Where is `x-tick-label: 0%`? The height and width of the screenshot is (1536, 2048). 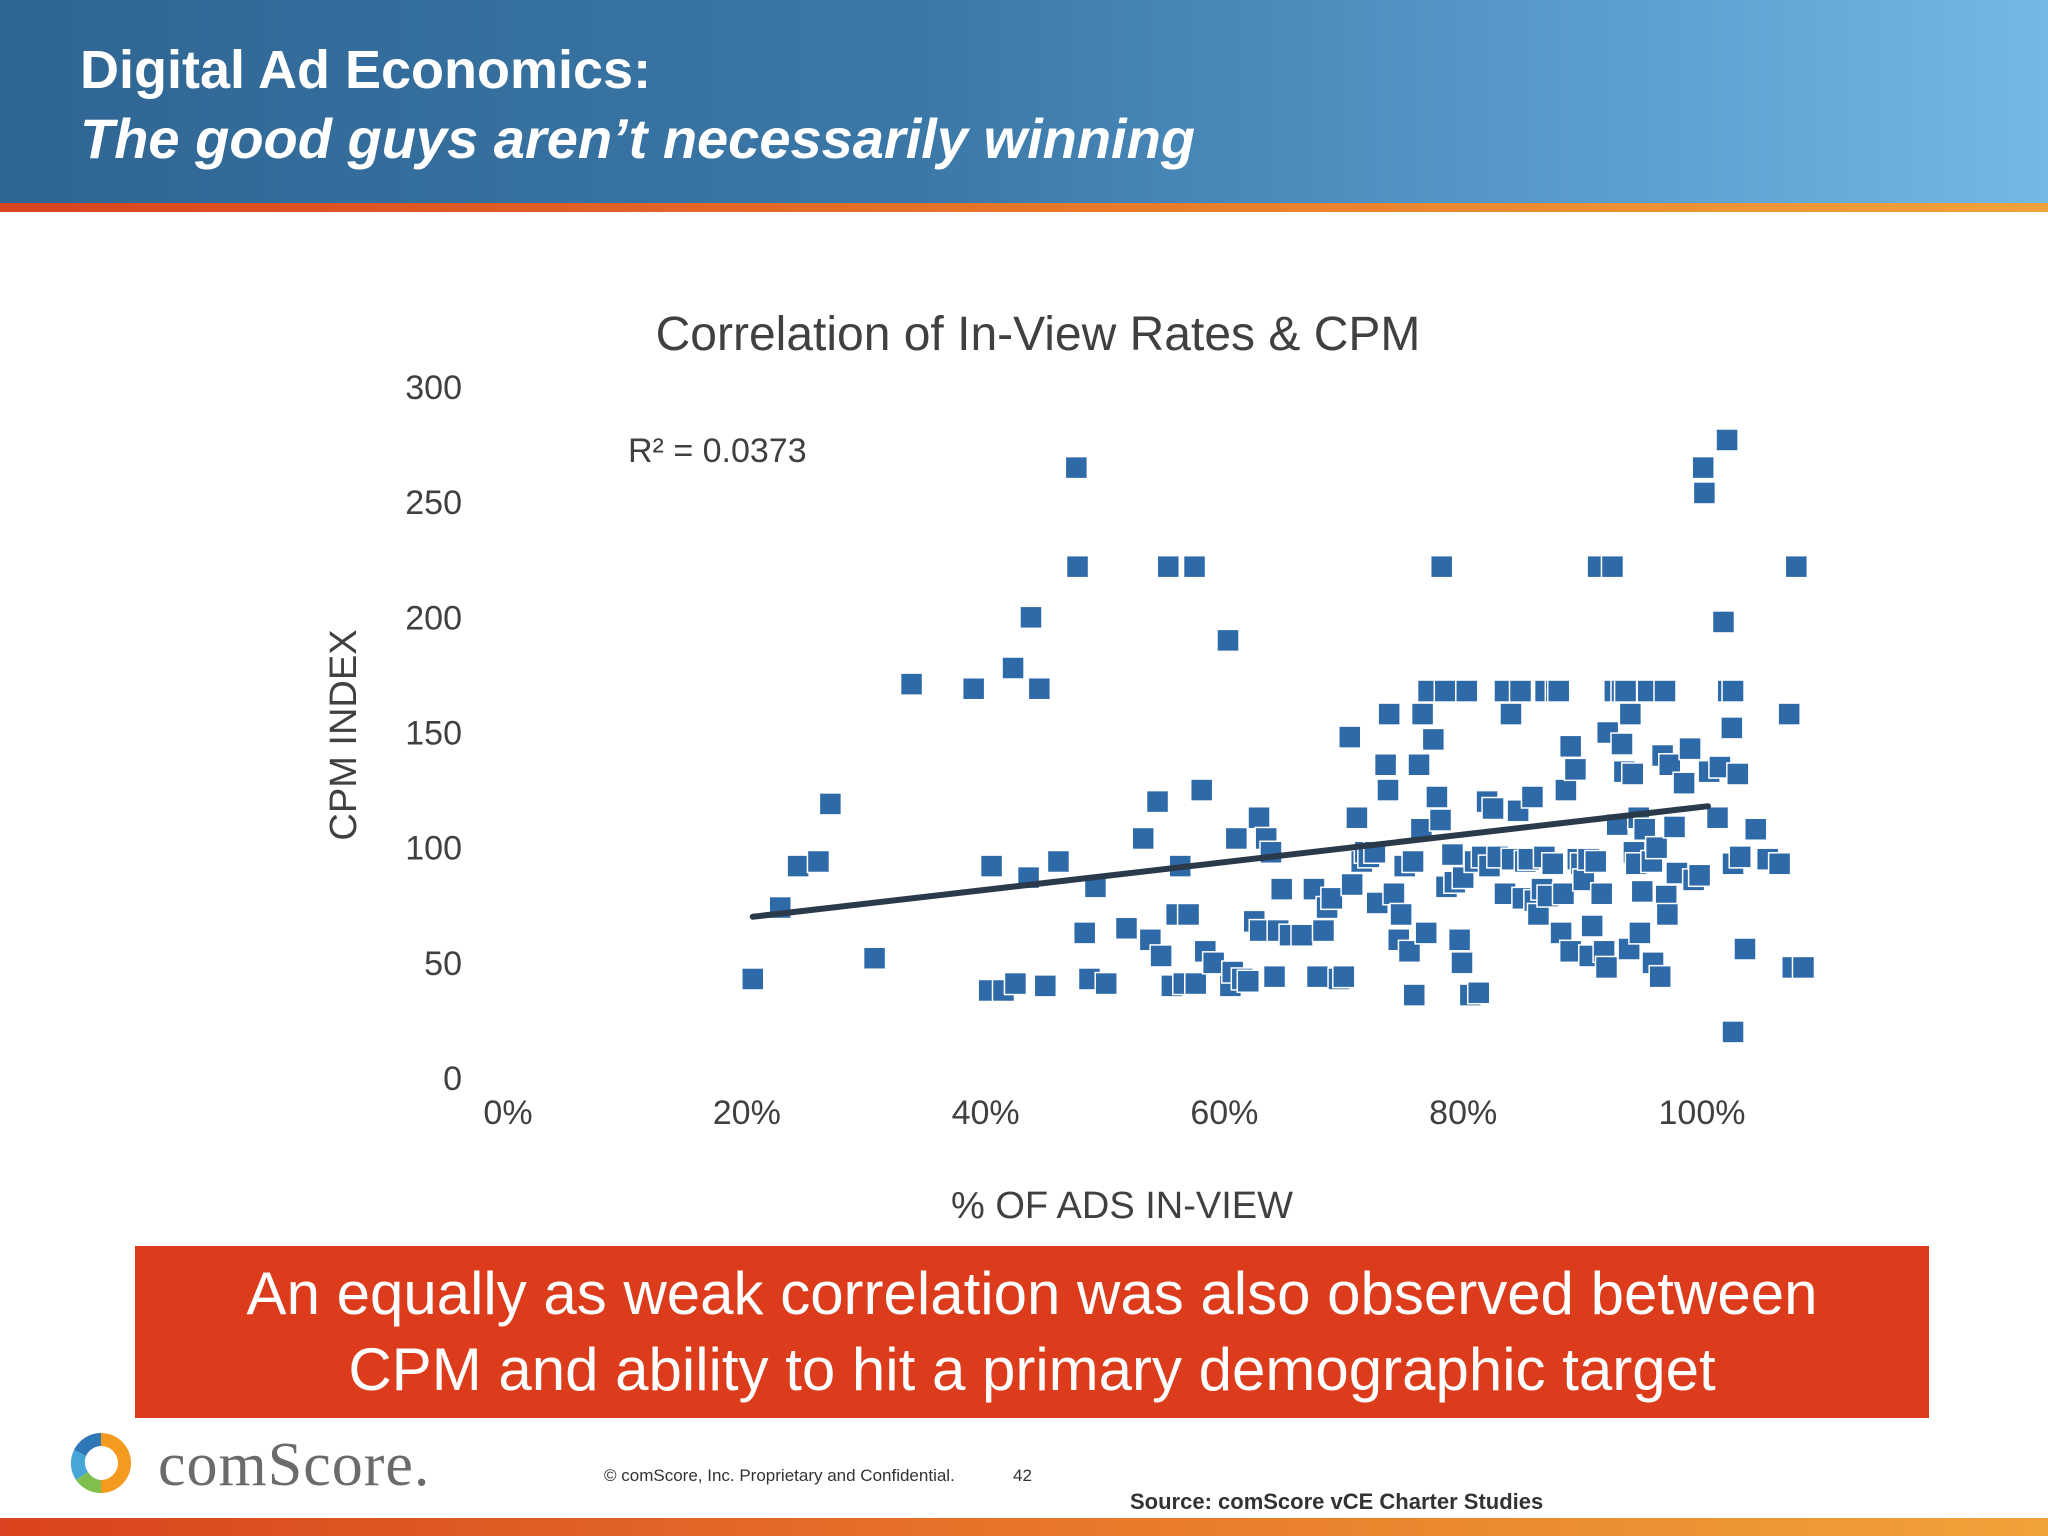 x-tick-label: 0% is located at coordinates (507, 1113).